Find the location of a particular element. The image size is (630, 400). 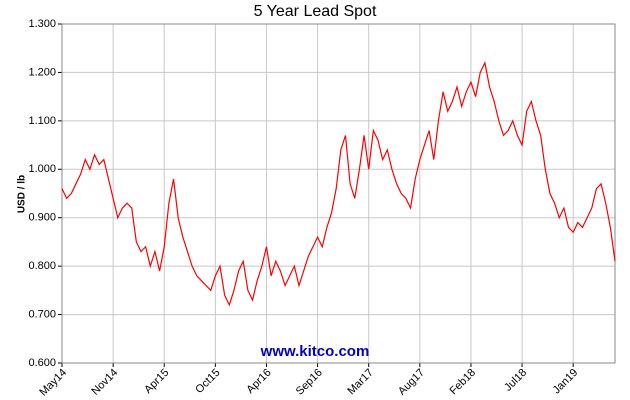

y-tick-label: 1.300 is located at coordinates (42, 24).